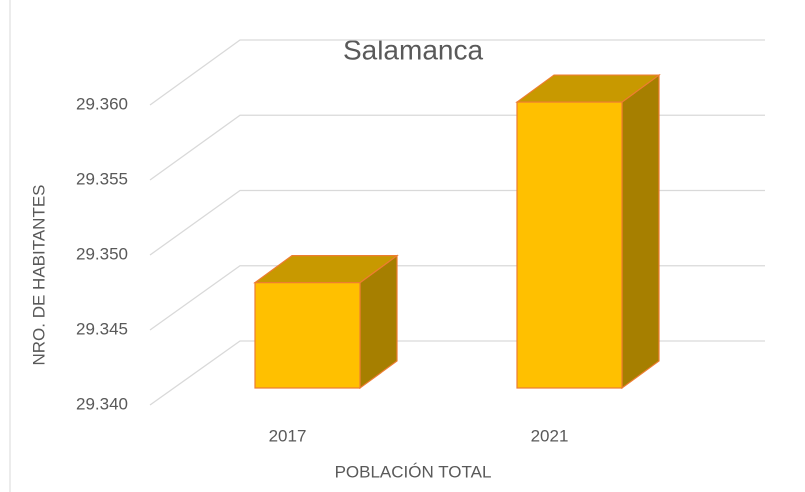 This screenshot has height=492, width=805. Describe the element at coordinates (413, 49) in the screenshot. I see `chart-title: Salamanca` at that location.